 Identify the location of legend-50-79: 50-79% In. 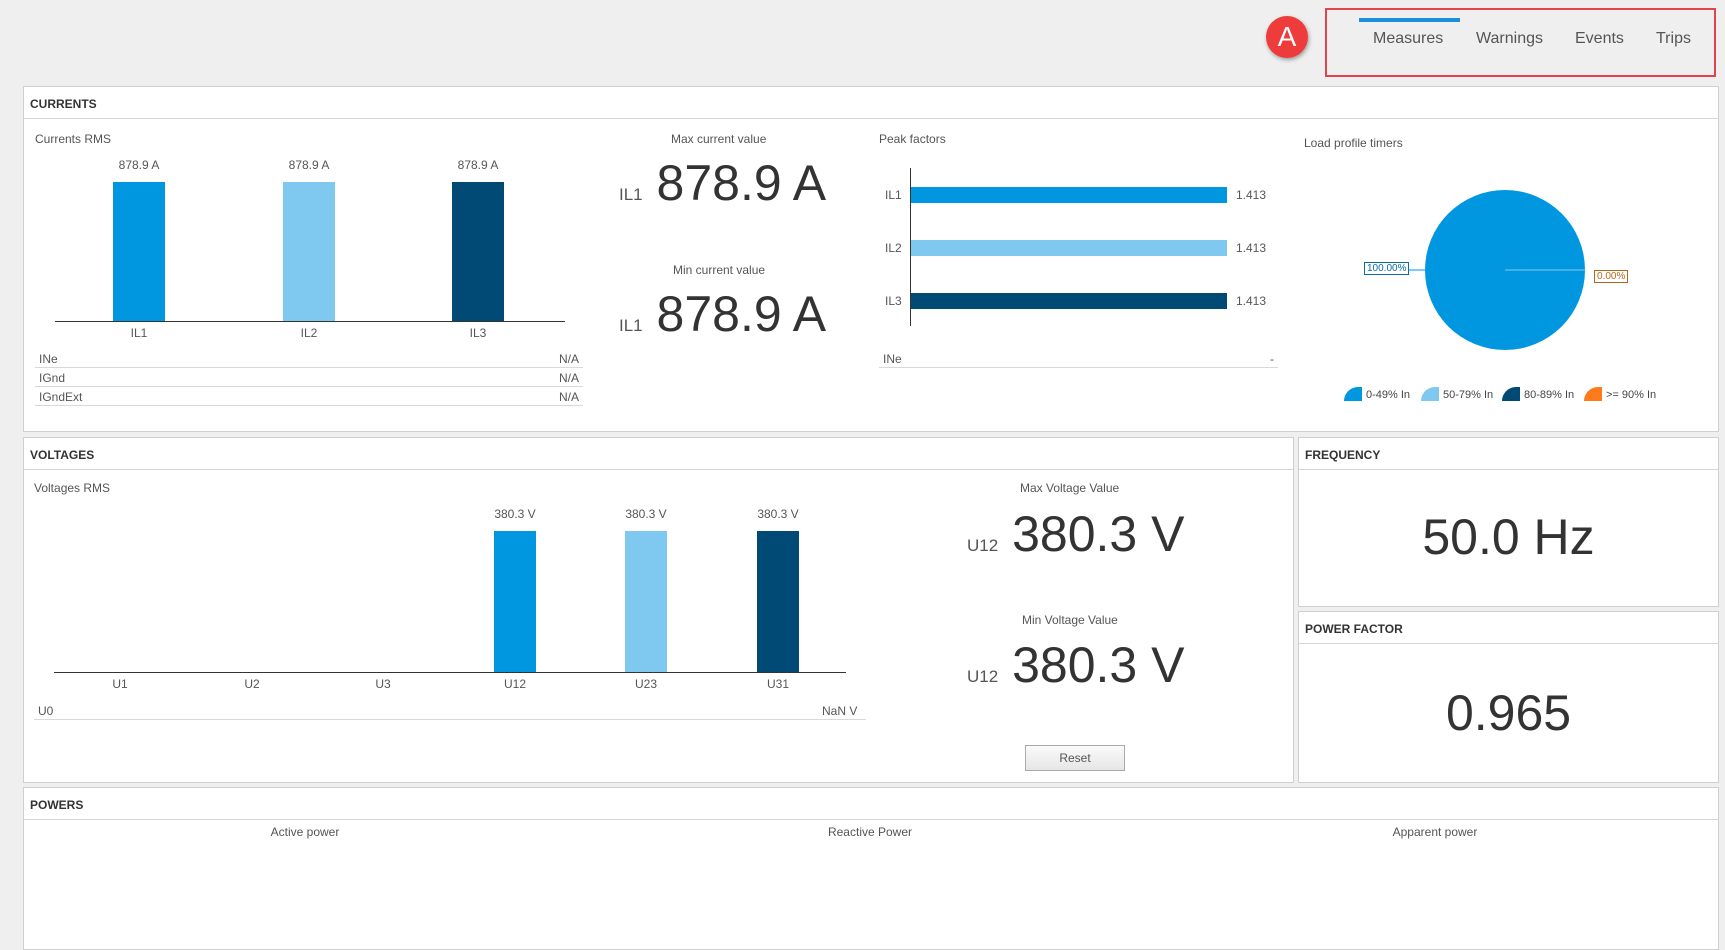
(1457, 394).